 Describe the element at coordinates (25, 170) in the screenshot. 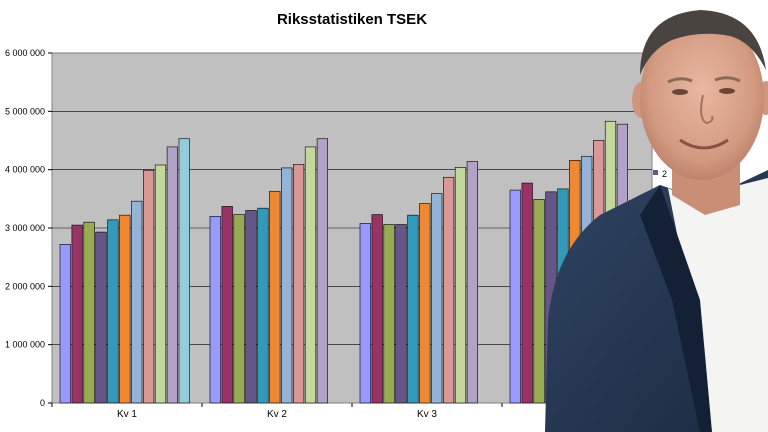

I see `y-tick-label: 4 000 000` at that location.